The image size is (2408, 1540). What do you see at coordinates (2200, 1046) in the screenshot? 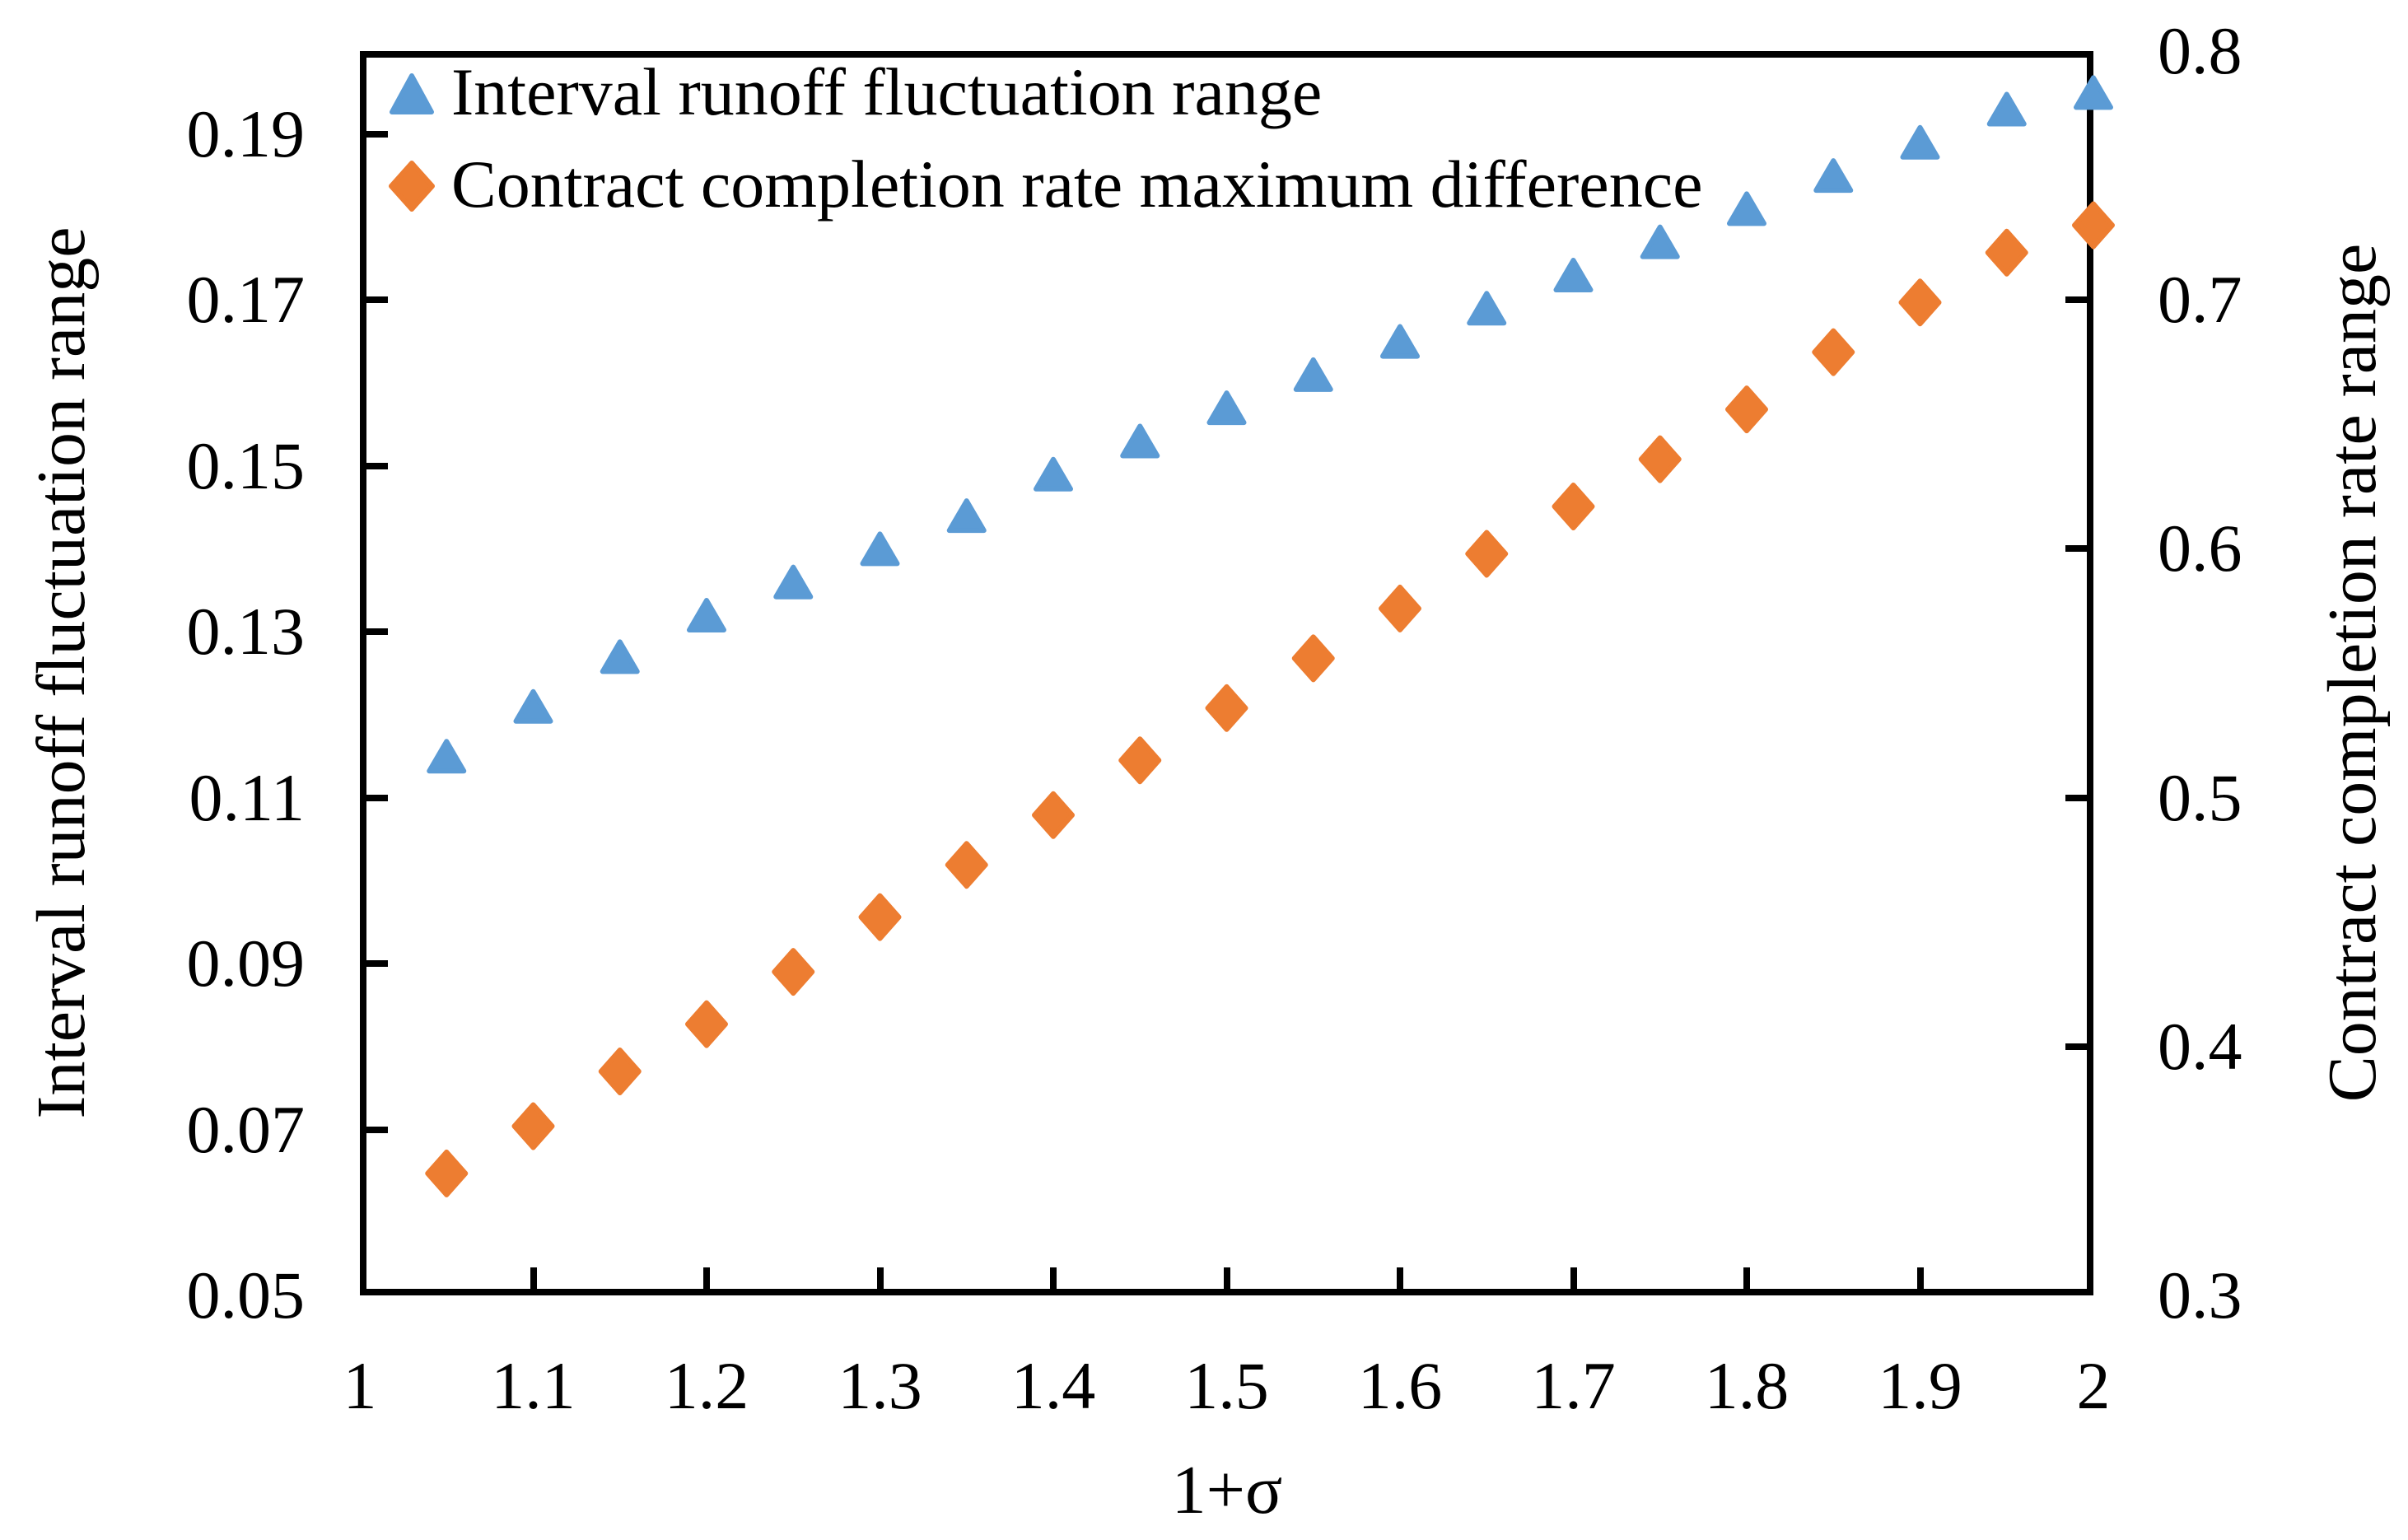
I see `y-right-tick-label: 0.4` at bounding box center [2200, 1046].